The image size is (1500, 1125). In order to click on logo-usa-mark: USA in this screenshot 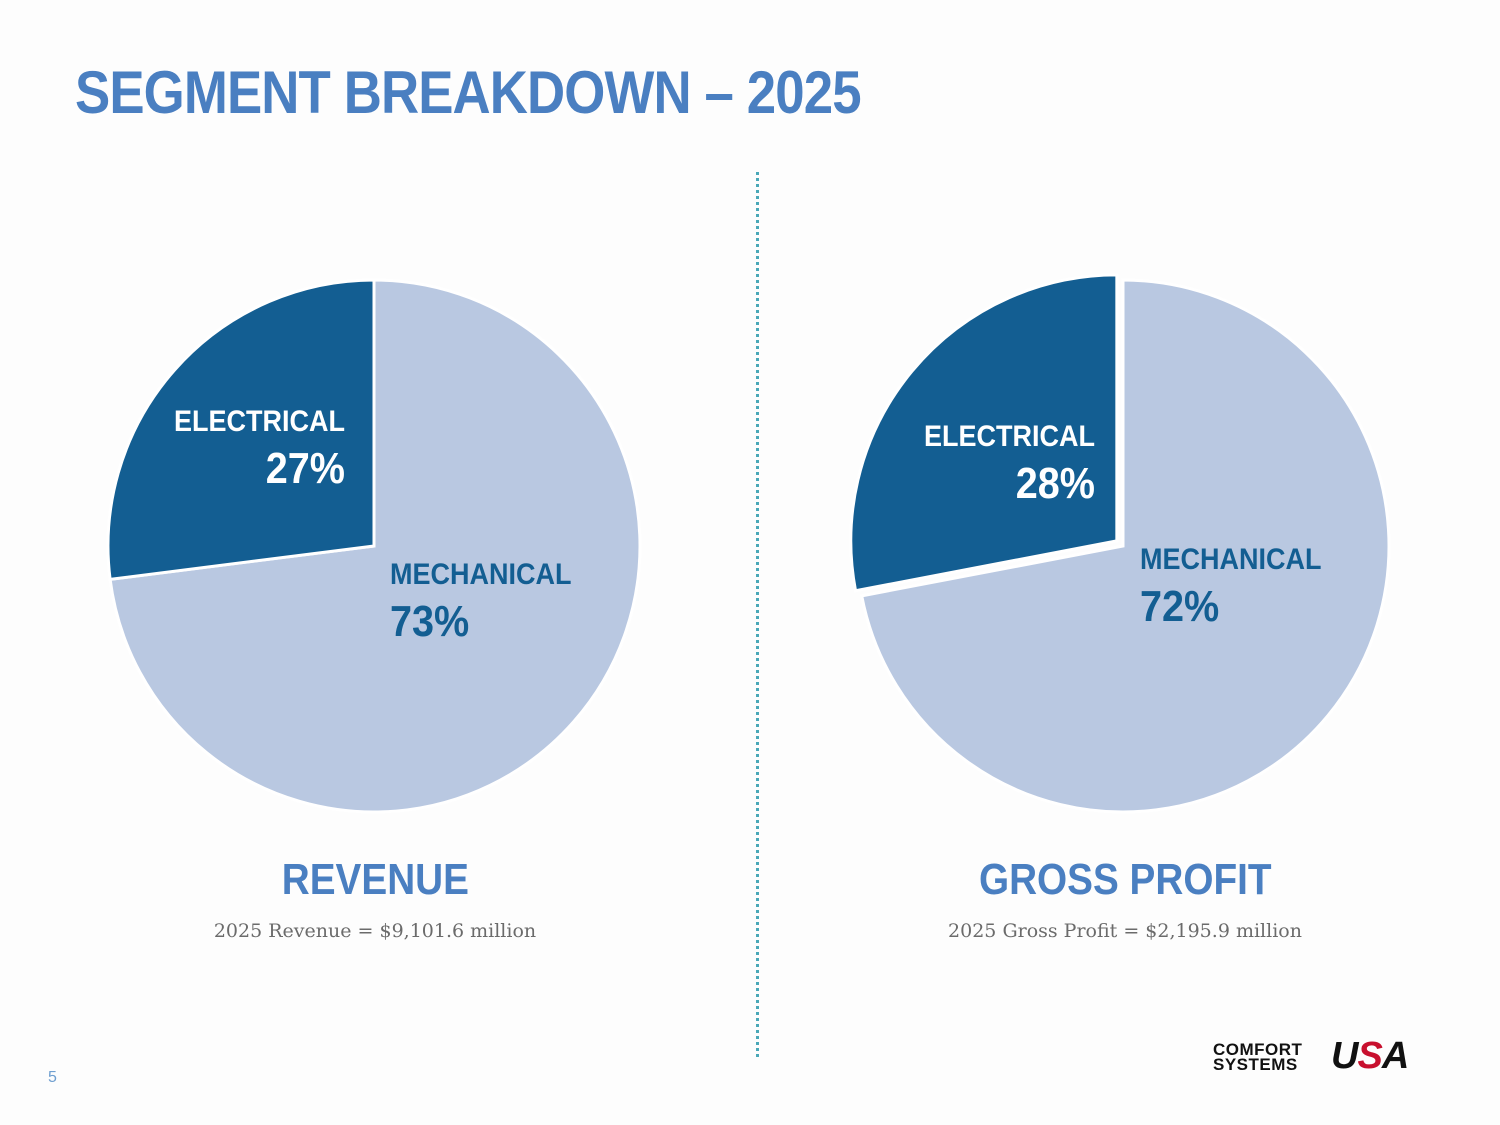, I will do `click(1370, 1056)`.